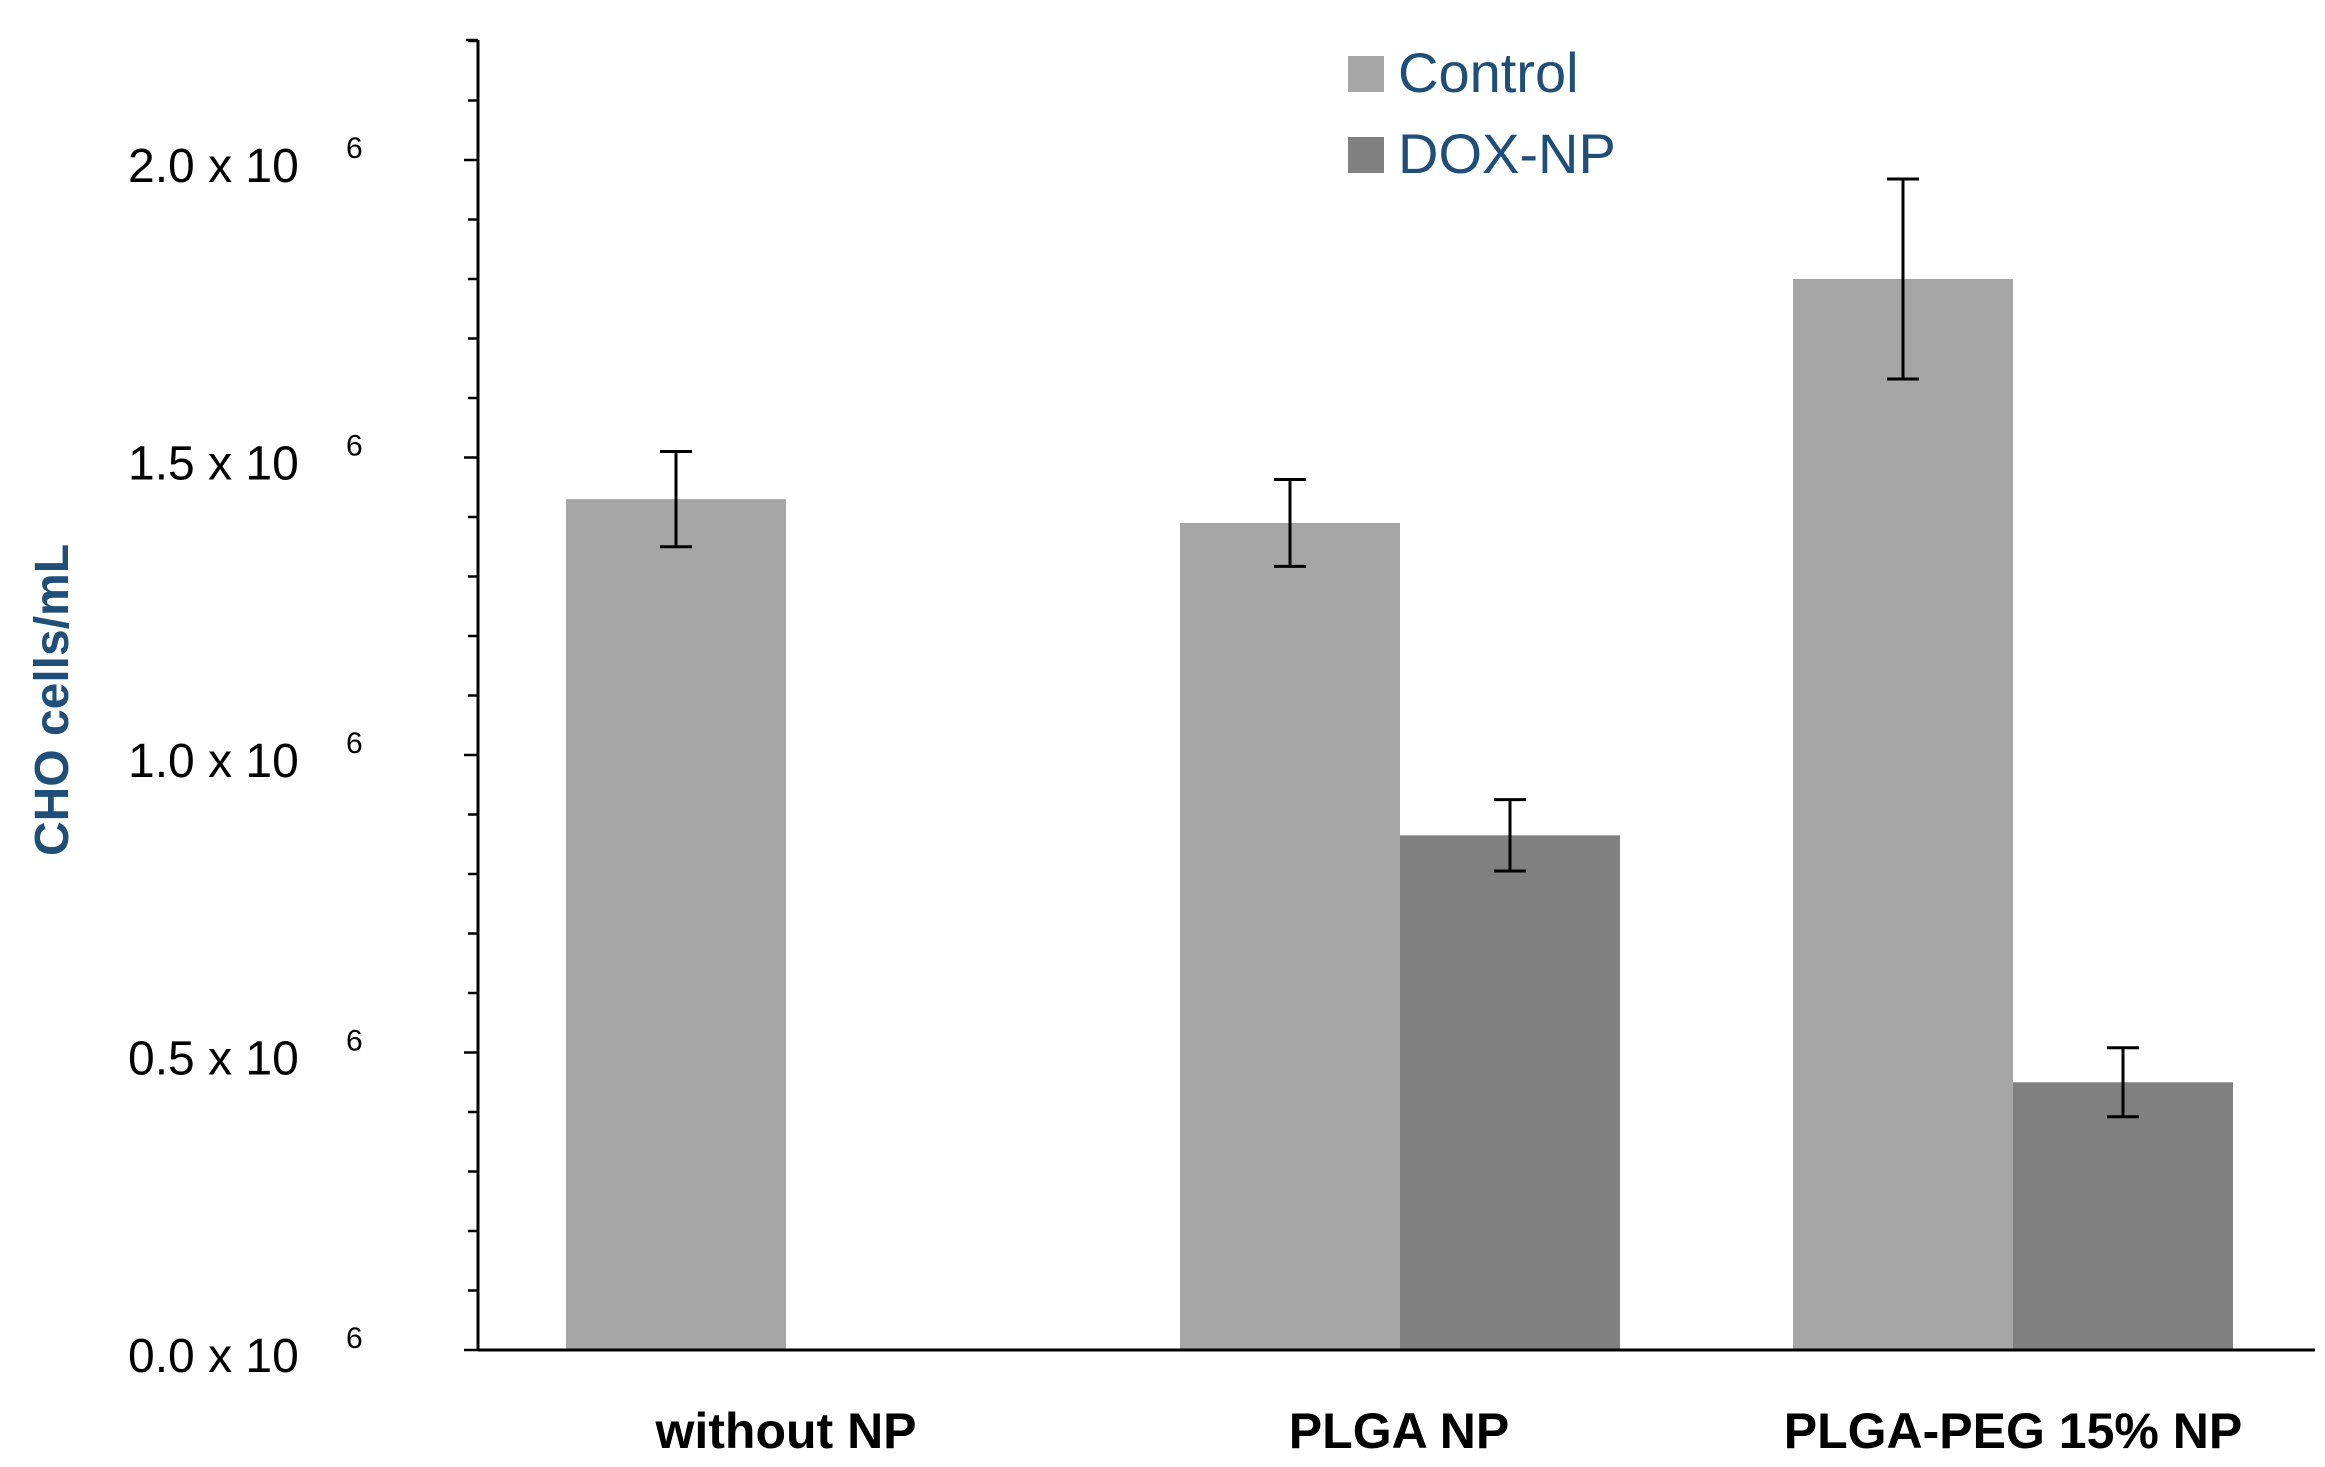 This screenshot has height=1467, width=2325. I want to click on y-tick-label-1: 0.5 x 10 6, so click(245, 1055).